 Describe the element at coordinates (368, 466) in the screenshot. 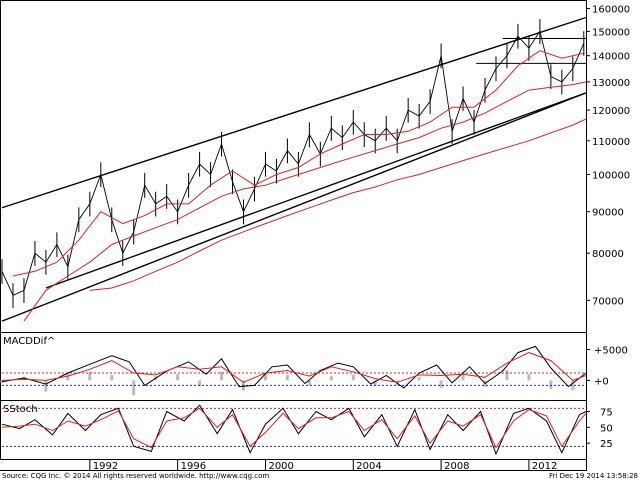

I see `time-tick-label: 2004` at that location.